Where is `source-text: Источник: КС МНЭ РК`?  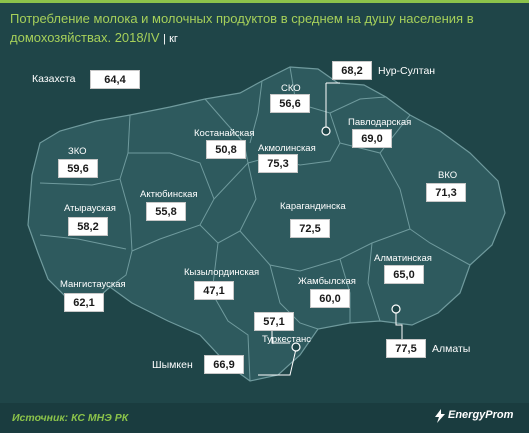
source-text: Источник: КС МНЭ РК is located at coordinates (70, 418).